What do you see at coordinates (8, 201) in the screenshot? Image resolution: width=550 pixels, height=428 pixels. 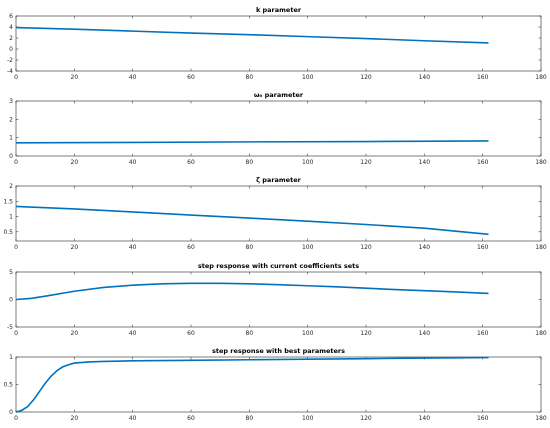 I see `y-tick-label: 1.5` at bounding box center [8, 201].